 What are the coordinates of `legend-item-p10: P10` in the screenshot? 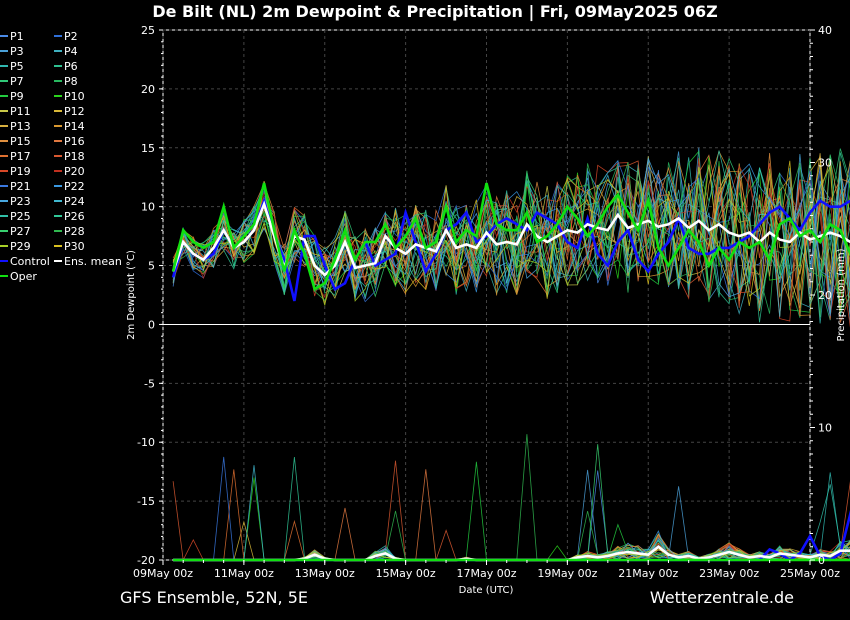 It's located at (69, 96).